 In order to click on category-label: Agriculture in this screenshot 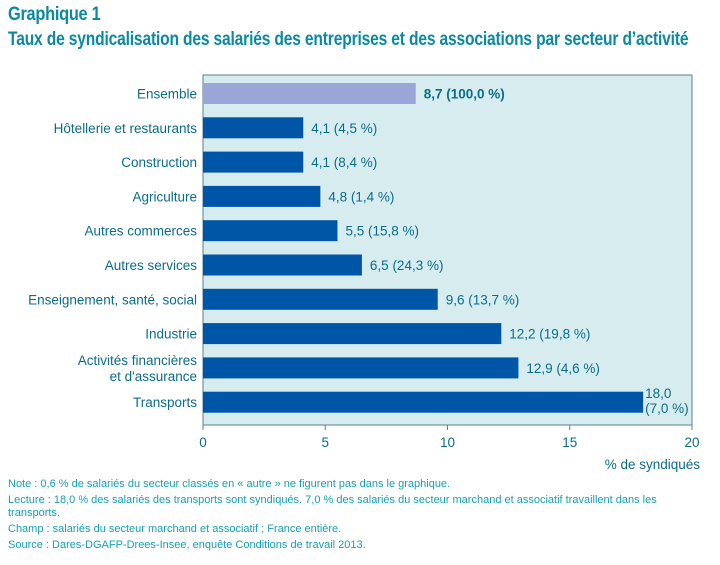, I will do `click(164, 196)`.